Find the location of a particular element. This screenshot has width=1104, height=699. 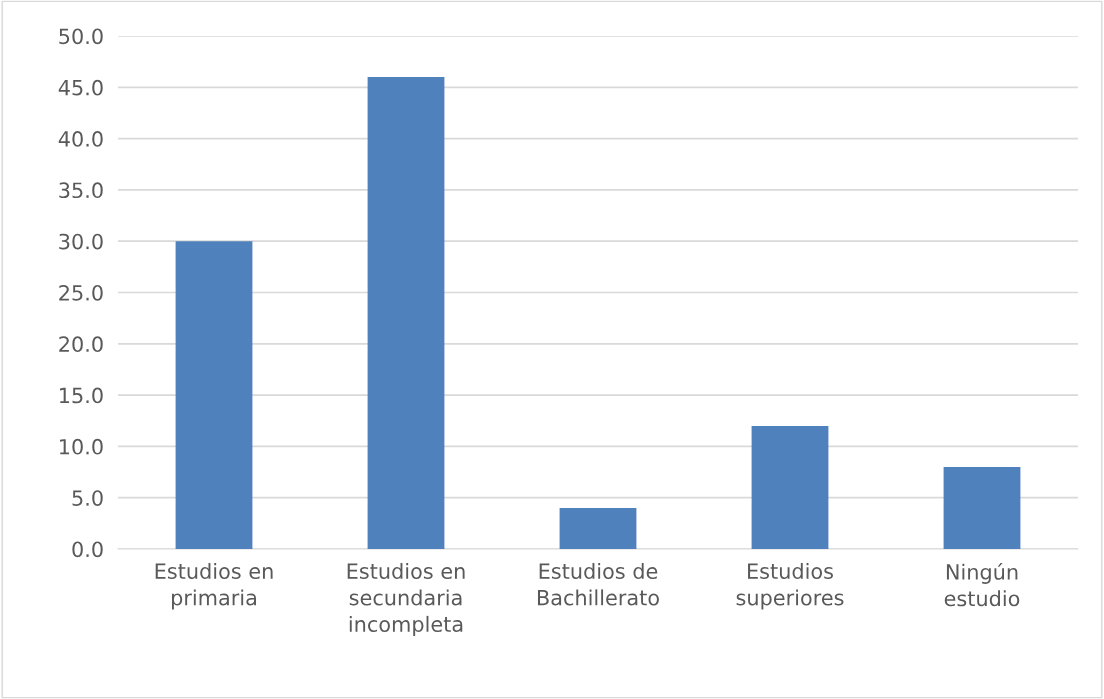

y-tick-label: 25.0 is located at coordinates (81, 292).